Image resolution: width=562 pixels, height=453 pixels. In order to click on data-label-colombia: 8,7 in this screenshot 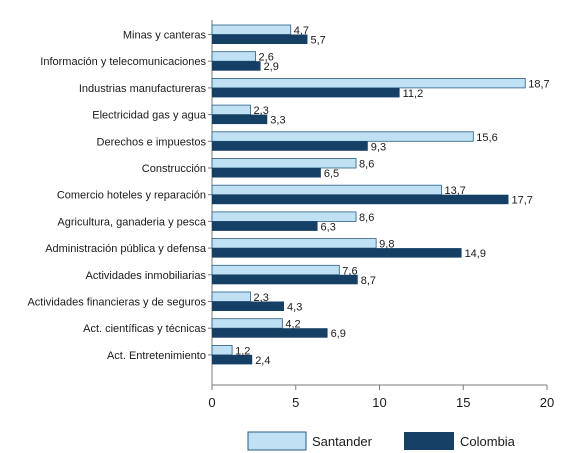, I will do `click(368, 281)`.